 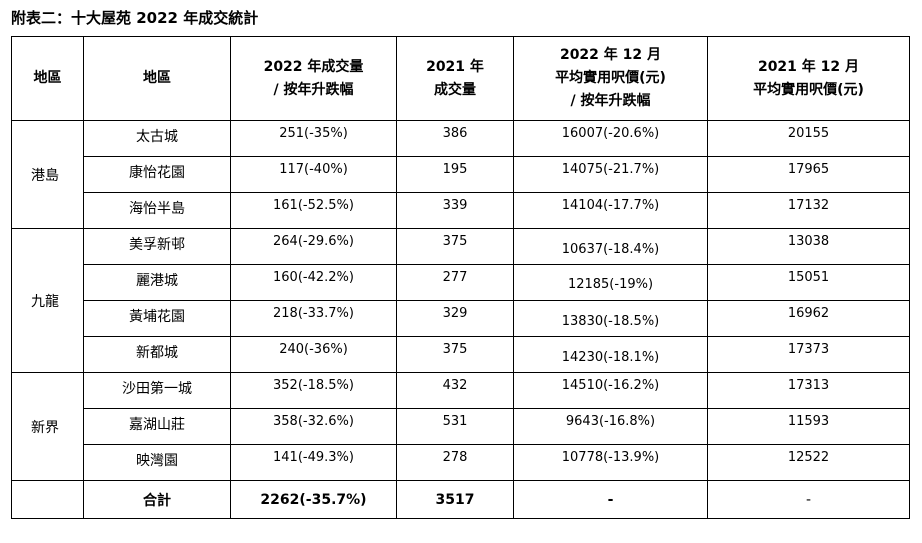 I want to click on header-region: 地區, so click(x=47, y=78).